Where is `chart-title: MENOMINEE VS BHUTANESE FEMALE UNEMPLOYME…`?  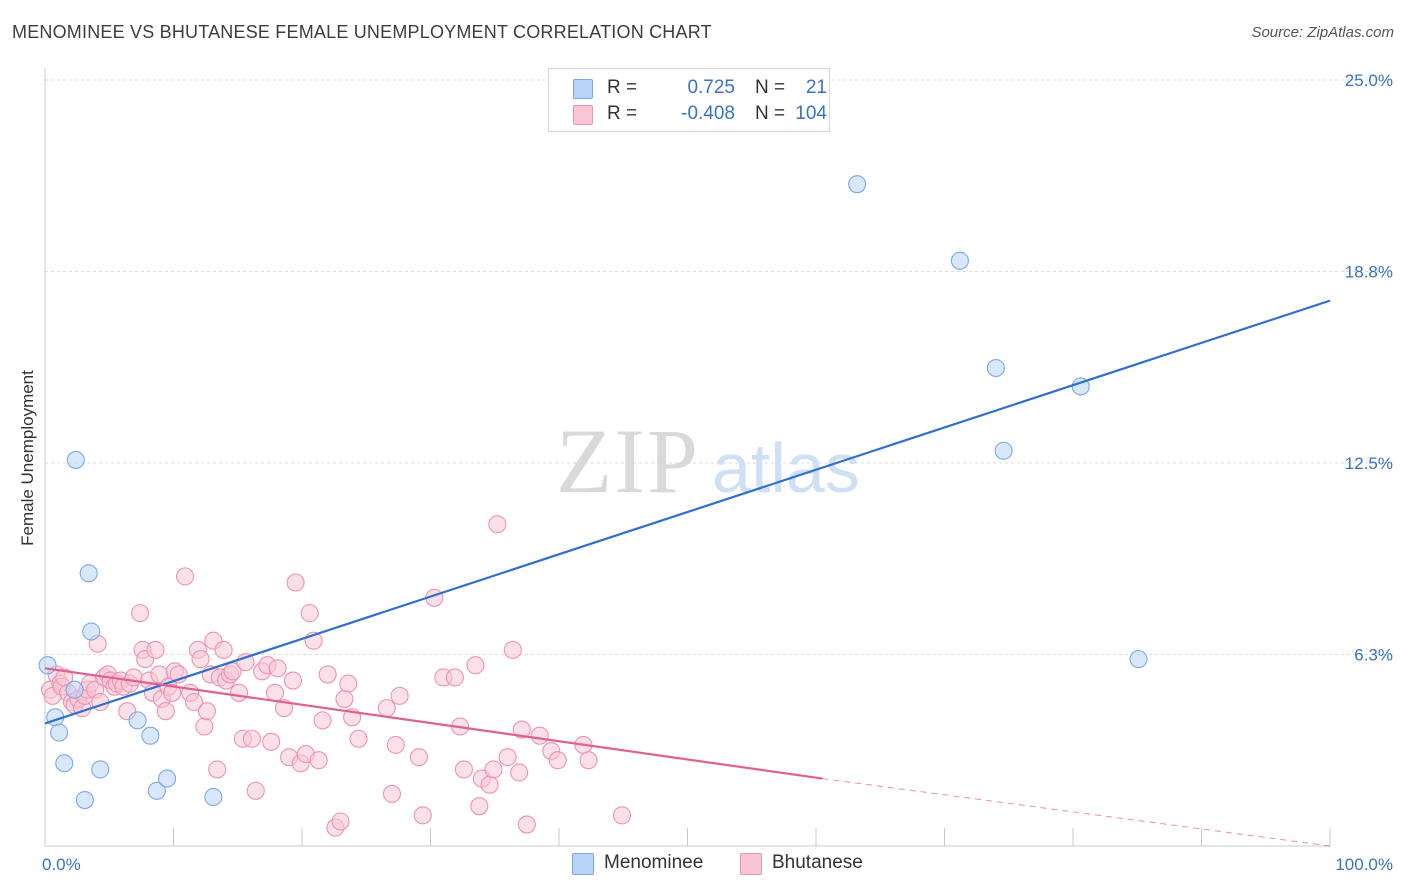 chart-title: MENOMINEE VS BHUTANESE FEMALE UNEMPLOYME… is located at coordinates (362, 32).